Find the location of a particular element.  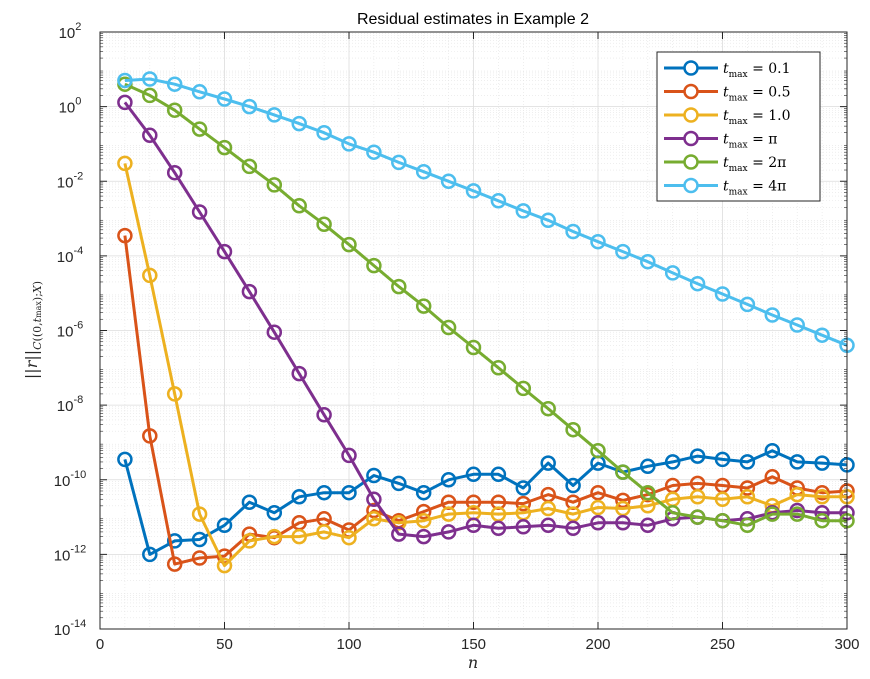

legend-entry: tmax = 0.1 is located at coordinates (727, 70).